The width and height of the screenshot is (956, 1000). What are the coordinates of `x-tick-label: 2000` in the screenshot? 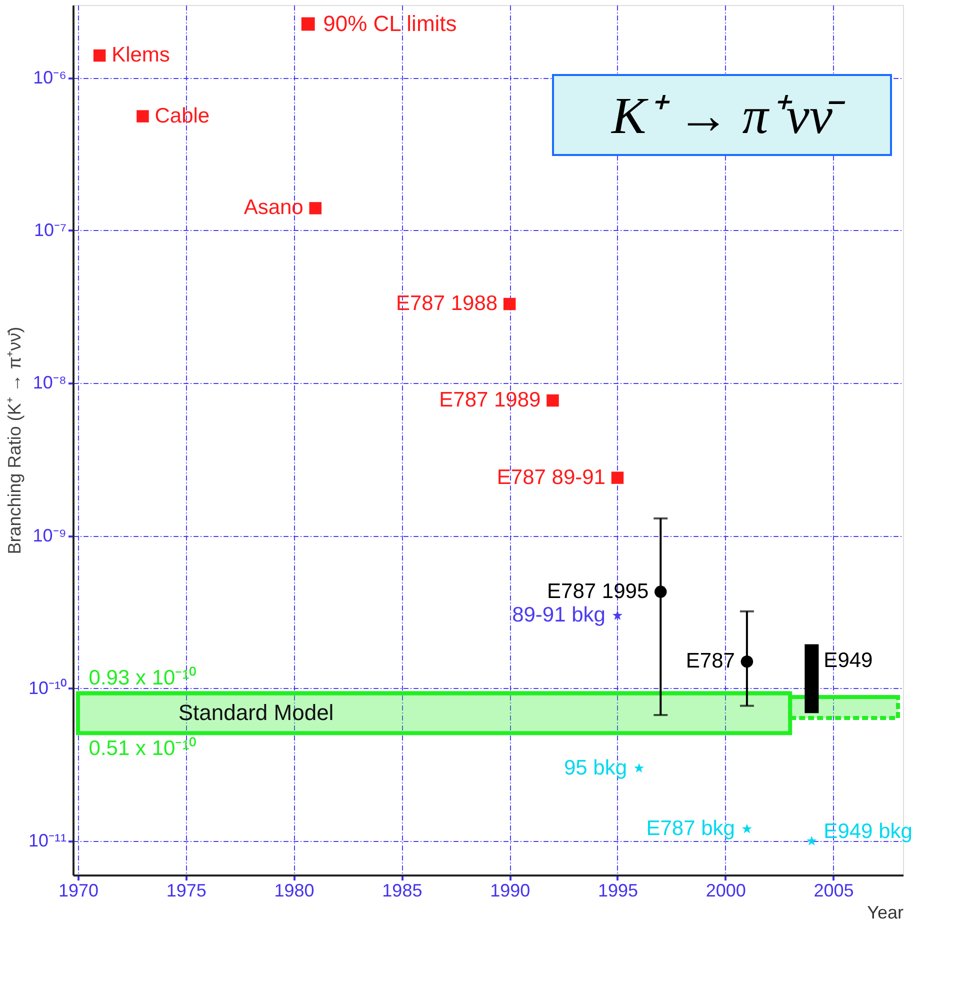 It's located at (726, 890).